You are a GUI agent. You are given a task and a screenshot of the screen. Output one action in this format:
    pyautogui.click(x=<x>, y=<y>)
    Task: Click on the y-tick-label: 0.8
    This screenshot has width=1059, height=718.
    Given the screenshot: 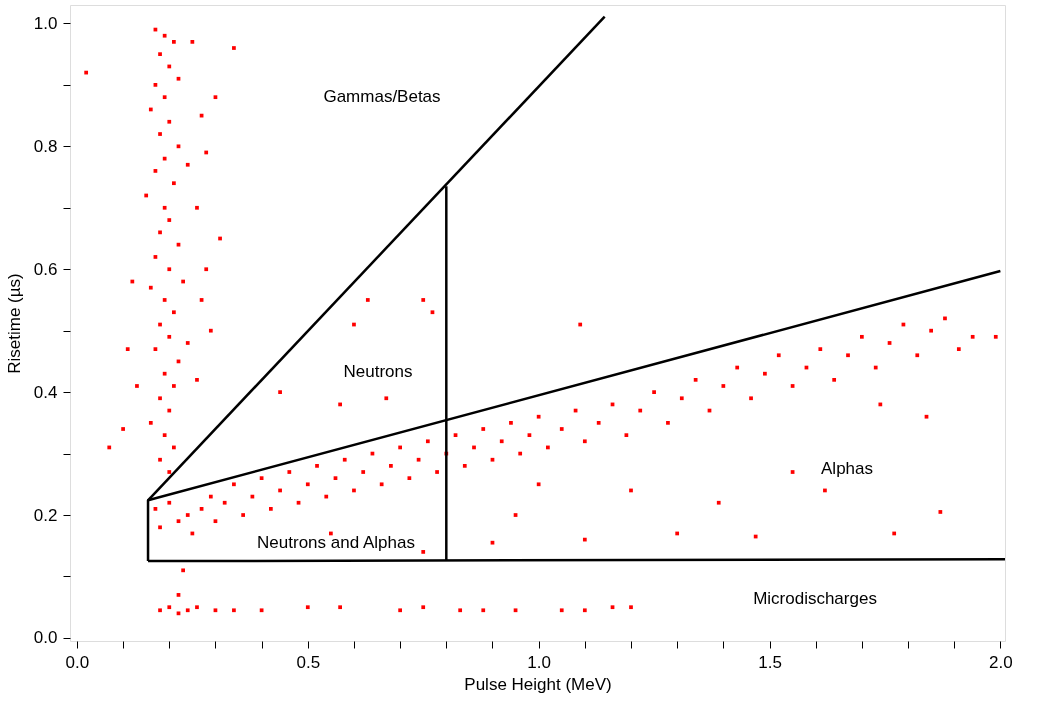 What is the action you would take?
    pyautogui.click(x=45, y=146)
    